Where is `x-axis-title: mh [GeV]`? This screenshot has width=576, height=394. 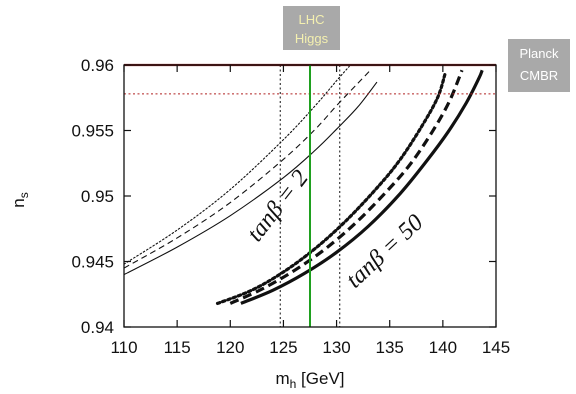
x-axis-title: mh [GeV] is located at coordinates (309, 380).